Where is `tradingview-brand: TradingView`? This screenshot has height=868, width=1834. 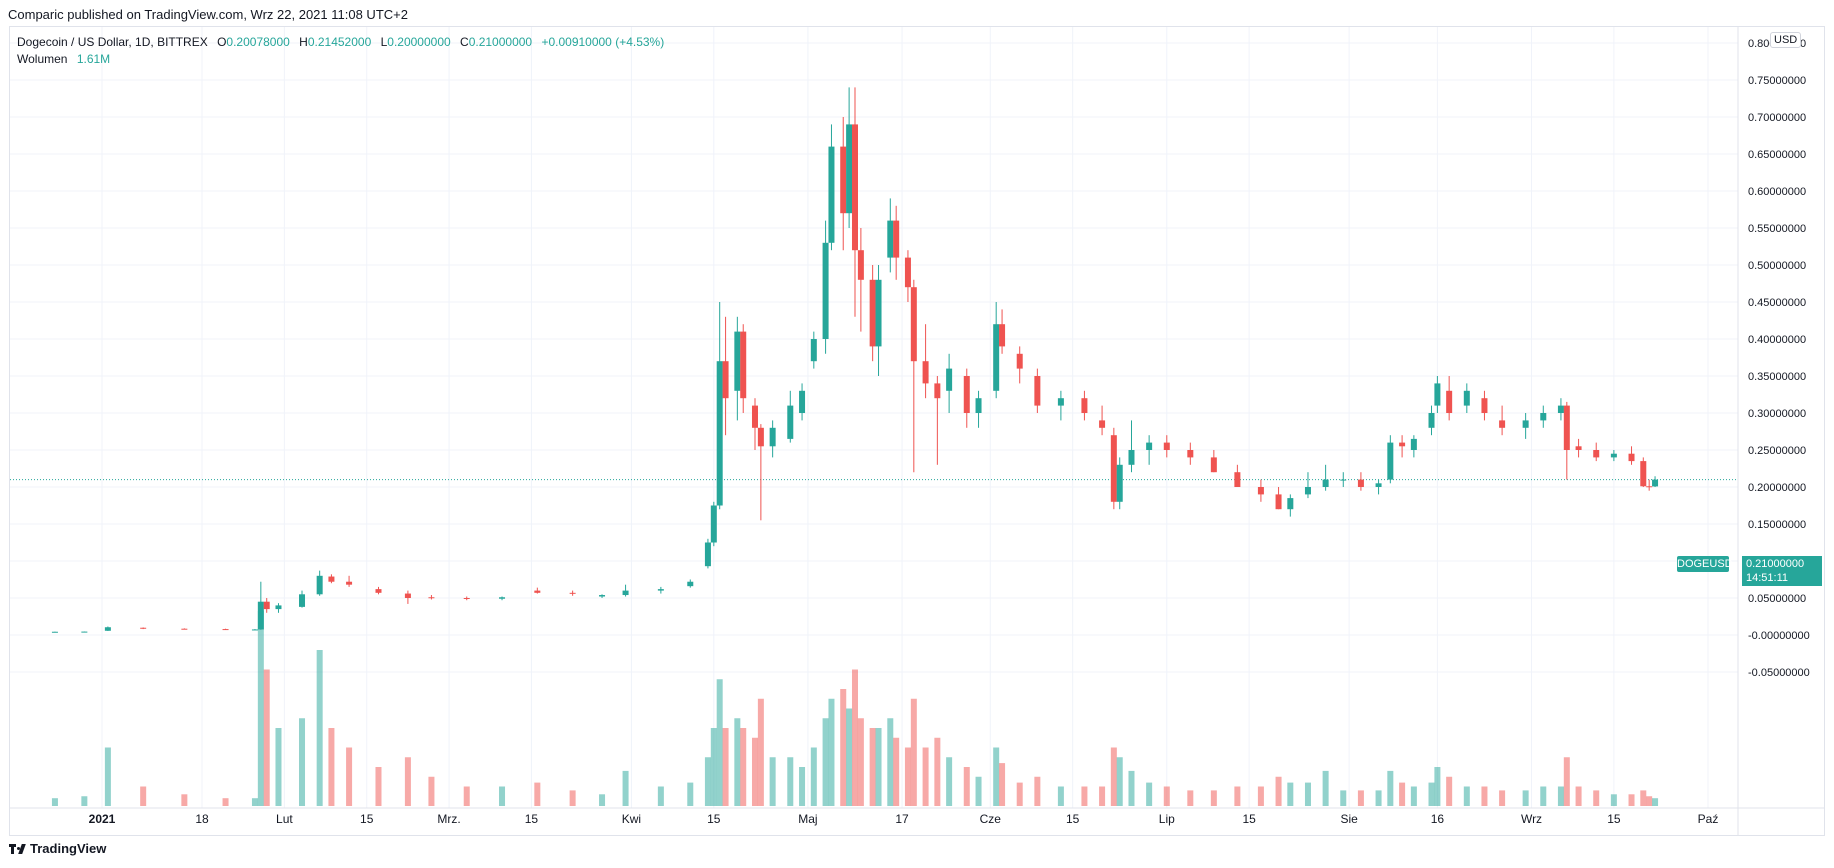
tradingview-brand: TradingView is located at coordinates (57, 848).